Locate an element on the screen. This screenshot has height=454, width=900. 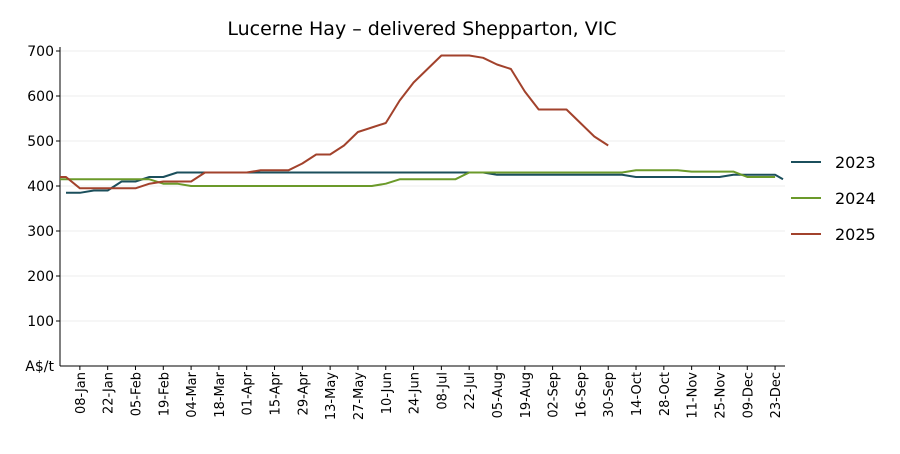
x-tick-label: 22-Jul is located at coordinates (470, 391).